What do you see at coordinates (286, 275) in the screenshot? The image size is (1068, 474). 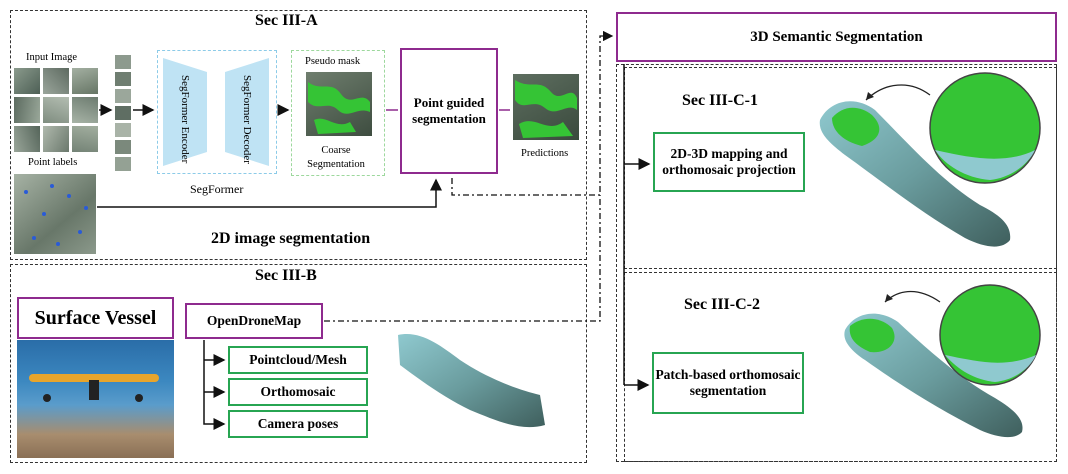 I see `sec-b-title: Sec III-B` at bounding box center [286, 275].